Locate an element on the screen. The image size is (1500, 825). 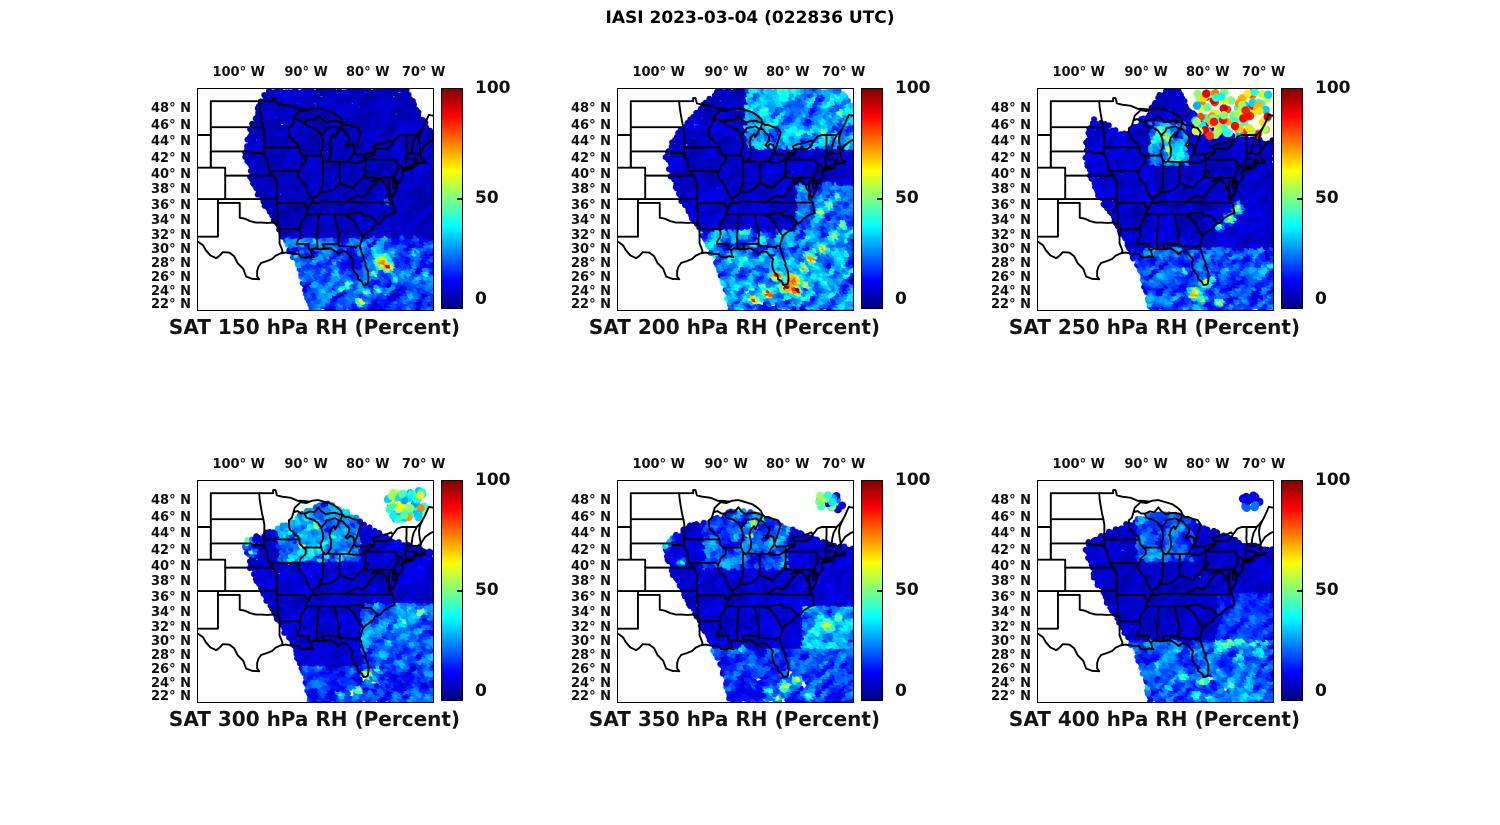
map-canvas-200hpa is located at coordinates (735, 199).